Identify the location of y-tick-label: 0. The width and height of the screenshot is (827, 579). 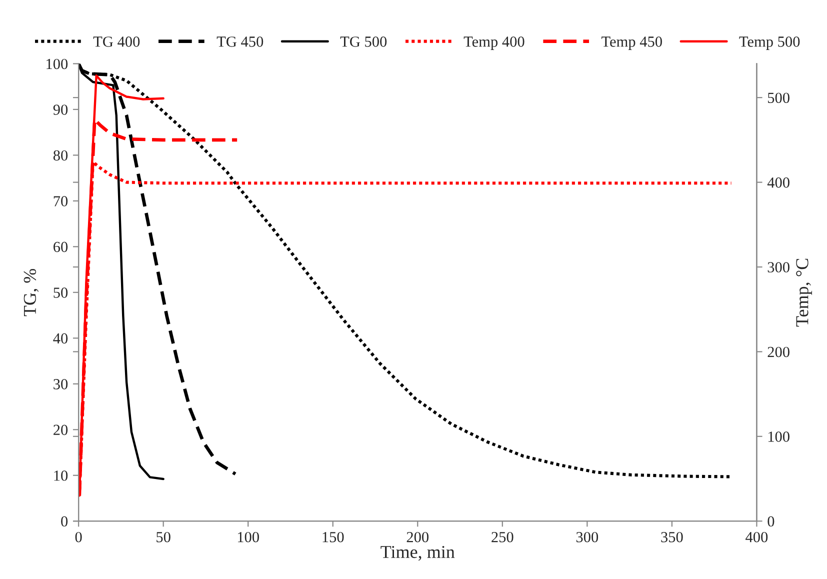
(64, 521).